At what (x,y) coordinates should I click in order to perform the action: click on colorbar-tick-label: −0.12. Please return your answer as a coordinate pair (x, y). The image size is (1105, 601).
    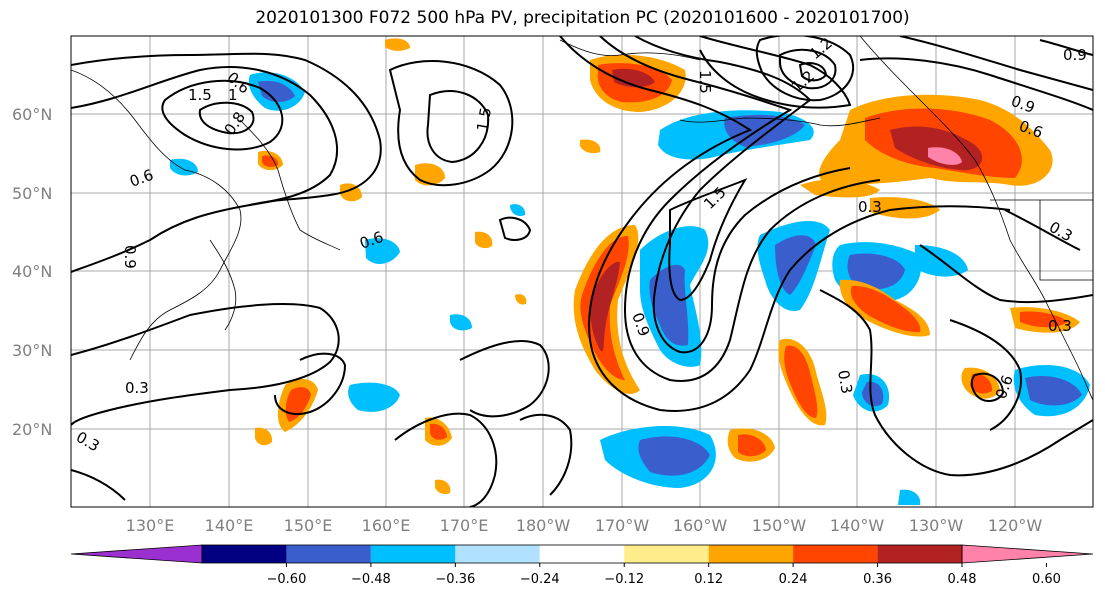
    Looking at the image, I should click on (624, 579).